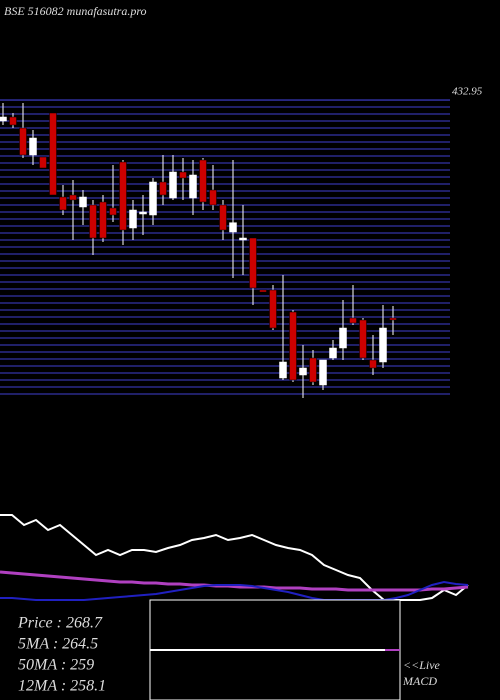  What do you see at coordinates (419, 681) in the screenshot?
I see `macd-label: MACD` at bounding box center [419, 681].